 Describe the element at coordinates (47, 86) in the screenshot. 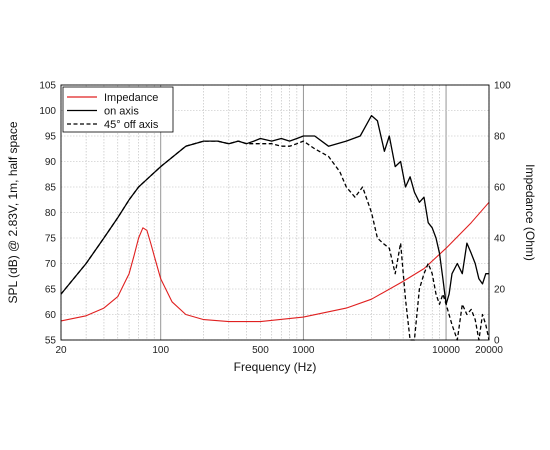

I see `y-left-tick-label: 105` at that location.